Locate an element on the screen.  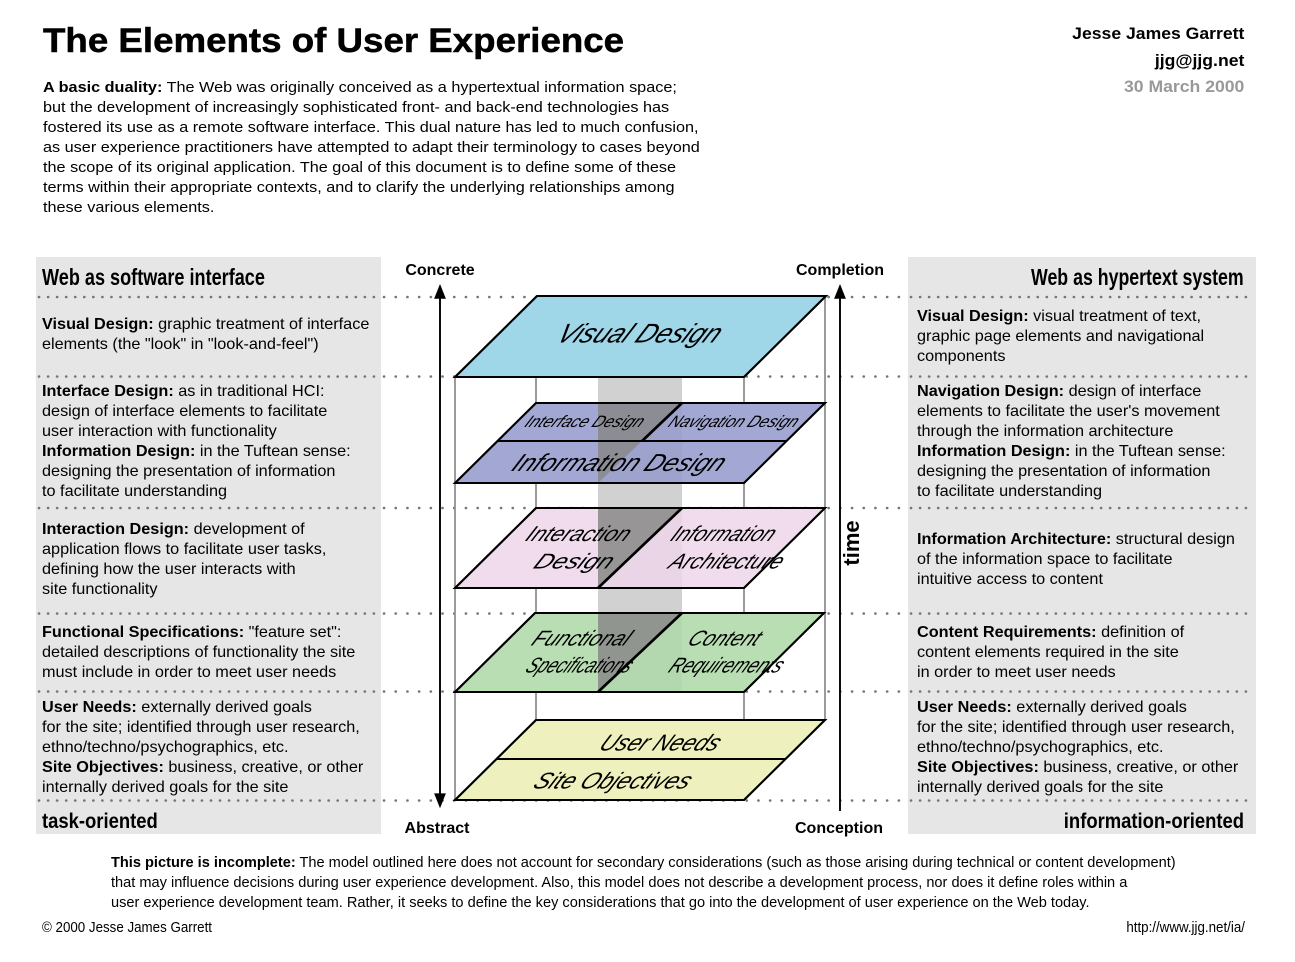
svg-text: Interface Design is located at coordinates (585, 421).